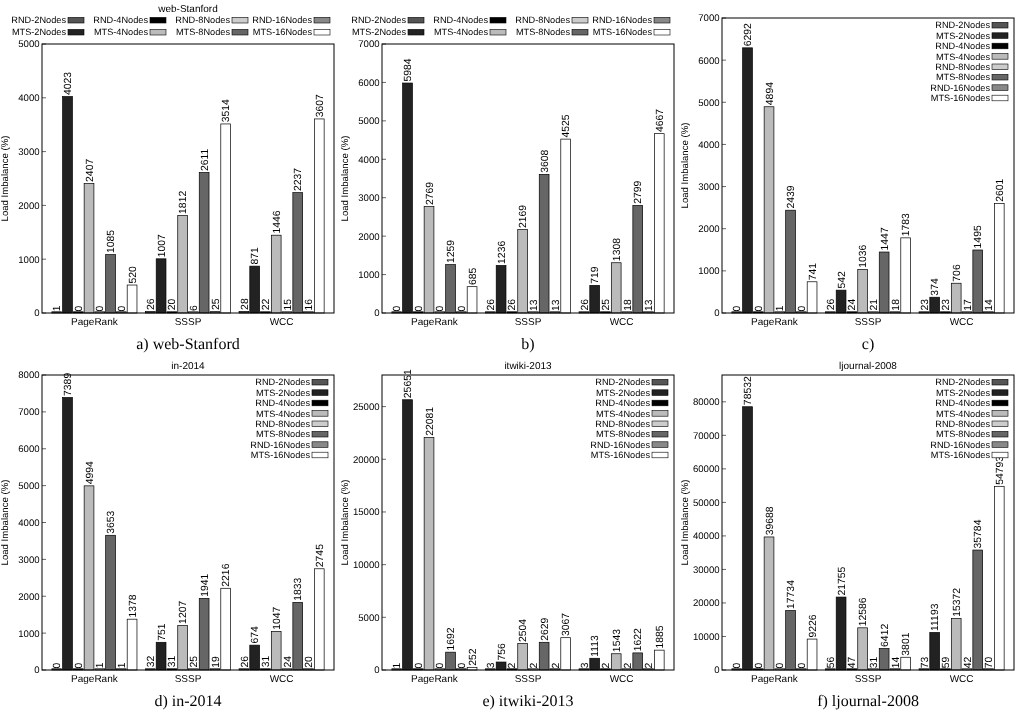 This screenshot has height=714, width=1020. What do you see at coordinates (868, 701) in the screenshot?
I see `text: f) ljournal-2008` at bounding box center [868, 701].